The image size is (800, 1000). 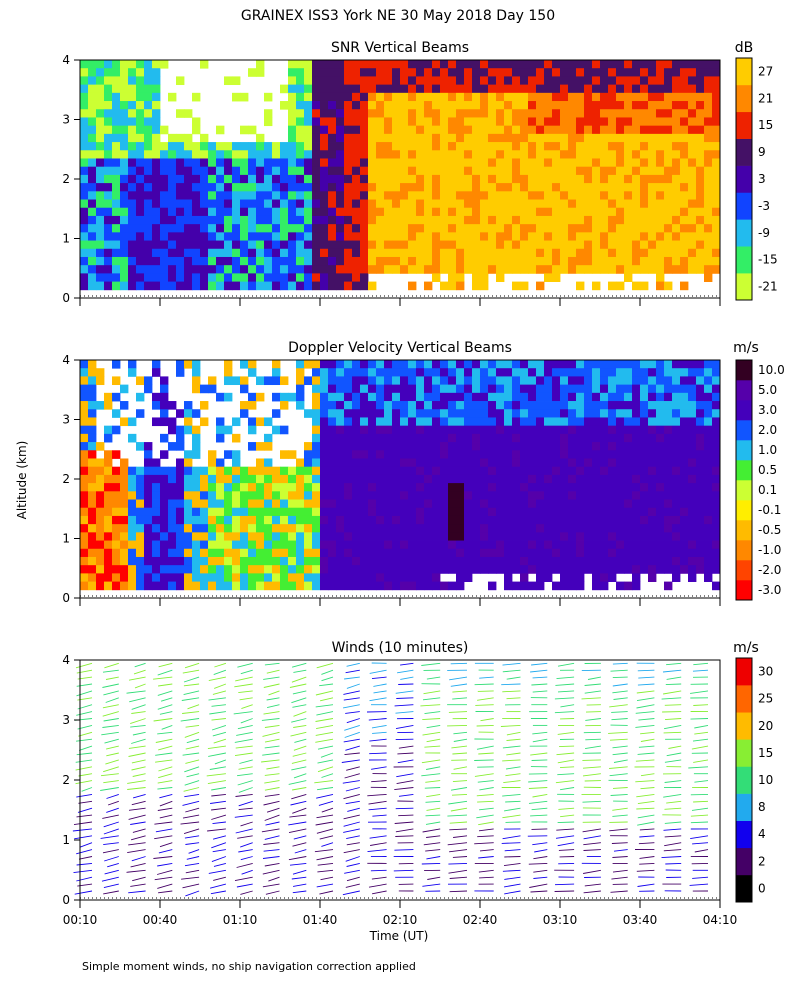 What do you see at coordinates (160, 920) in the screenshot?
I see `x-tick-label: 00:40` at bounding box center [160, 920].